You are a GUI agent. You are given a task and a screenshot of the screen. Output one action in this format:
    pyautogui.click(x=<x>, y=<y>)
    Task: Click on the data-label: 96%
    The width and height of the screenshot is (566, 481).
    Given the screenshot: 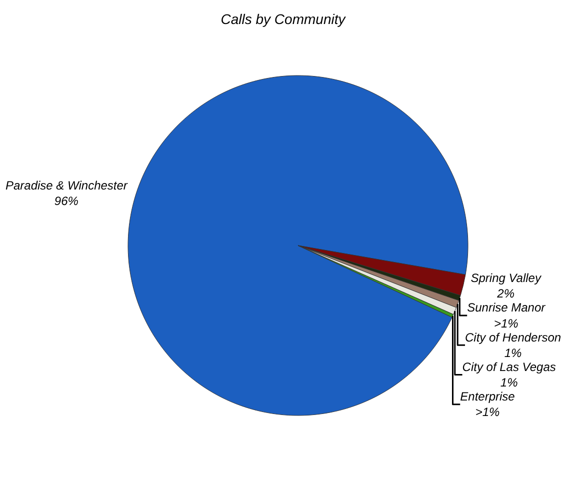 What is the action you would take?
    pyautogui.click(x=66, y=201)
    